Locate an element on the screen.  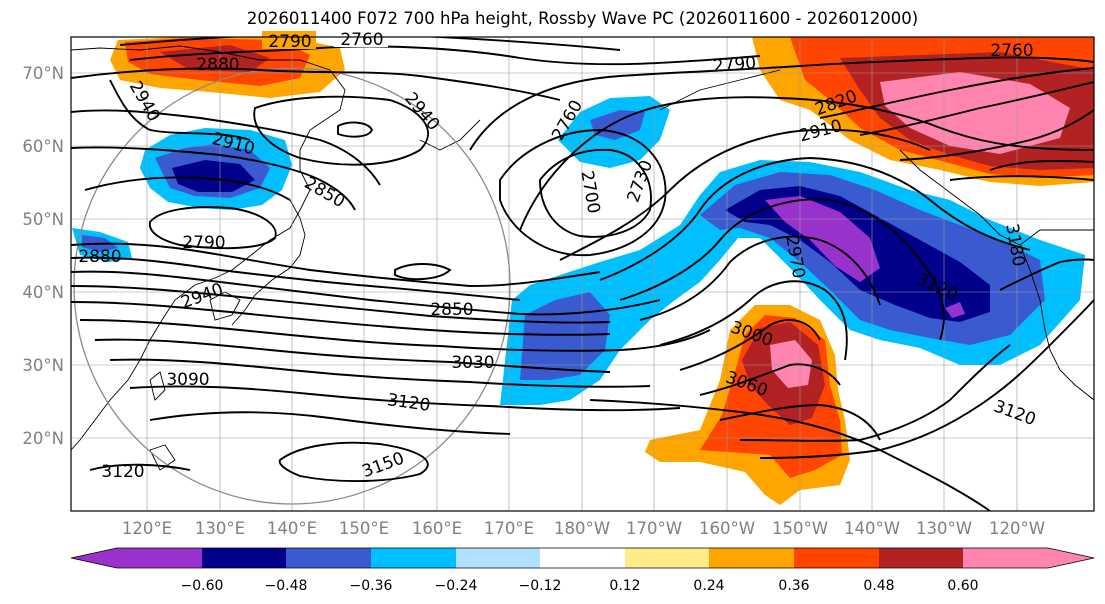
lat-label: 60°N is located at coordinates (43, 146).